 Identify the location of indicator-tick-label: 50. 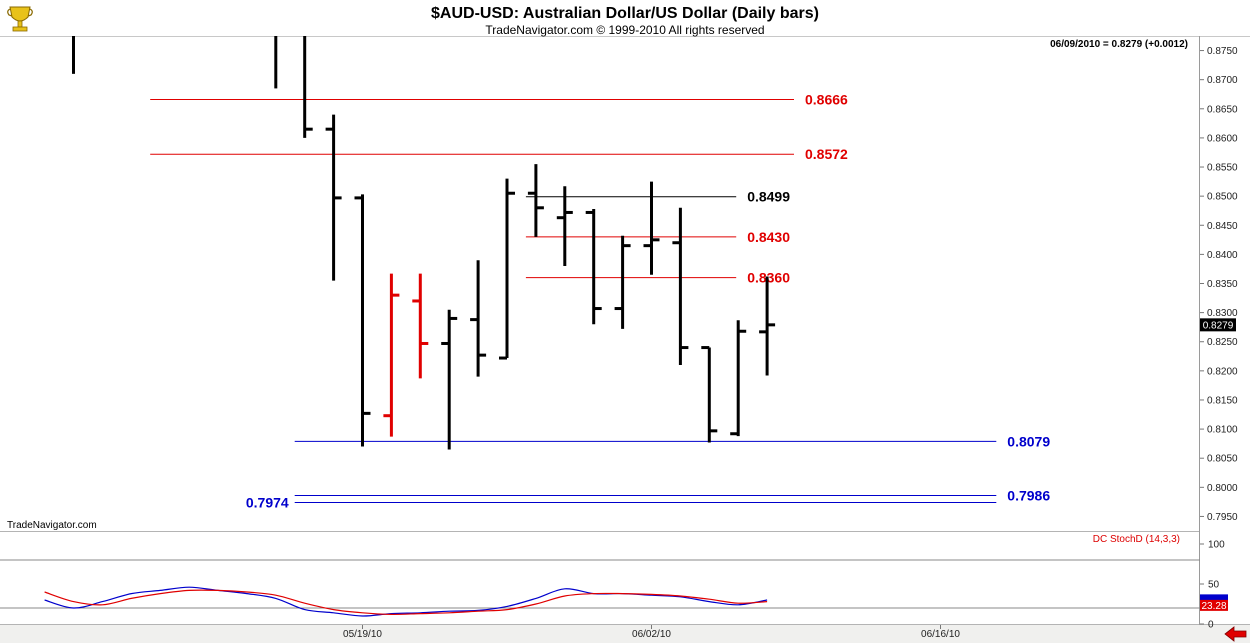
(1214, 585).